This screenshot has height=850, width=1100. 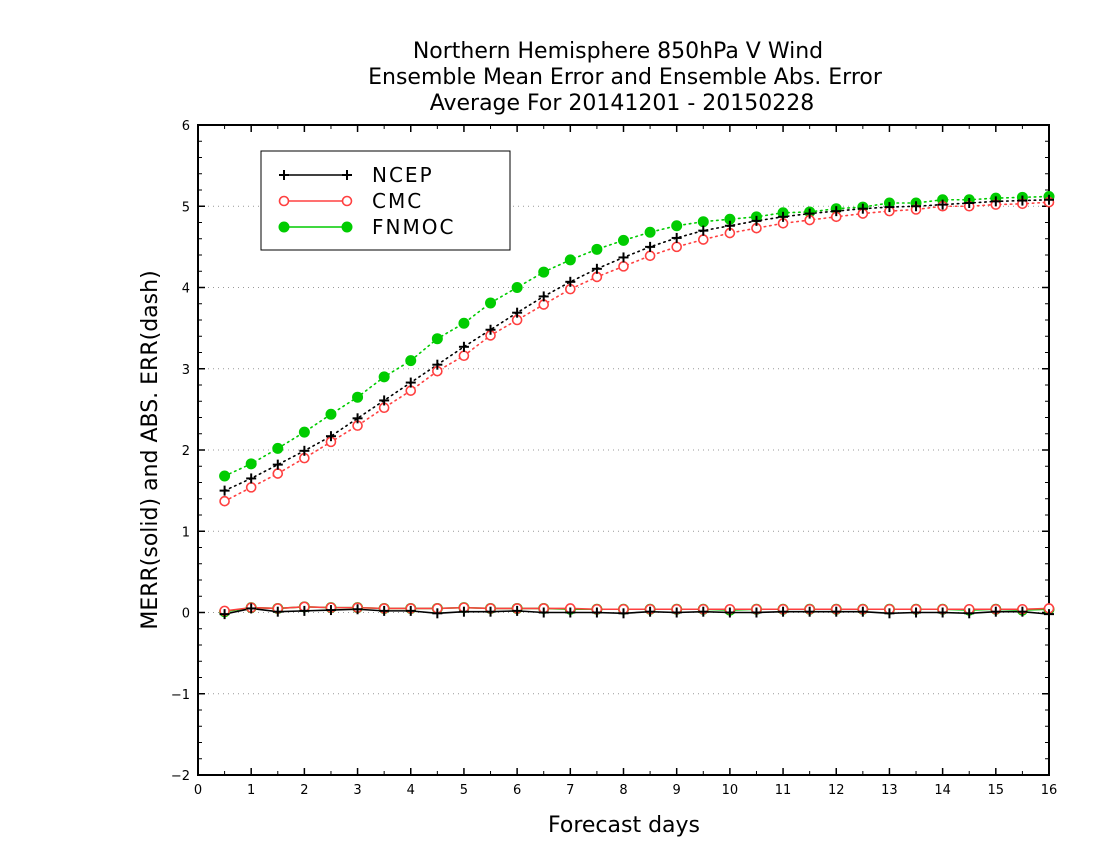 I want to click on legend-cmc-marker-right, so click(x=347, y=201).